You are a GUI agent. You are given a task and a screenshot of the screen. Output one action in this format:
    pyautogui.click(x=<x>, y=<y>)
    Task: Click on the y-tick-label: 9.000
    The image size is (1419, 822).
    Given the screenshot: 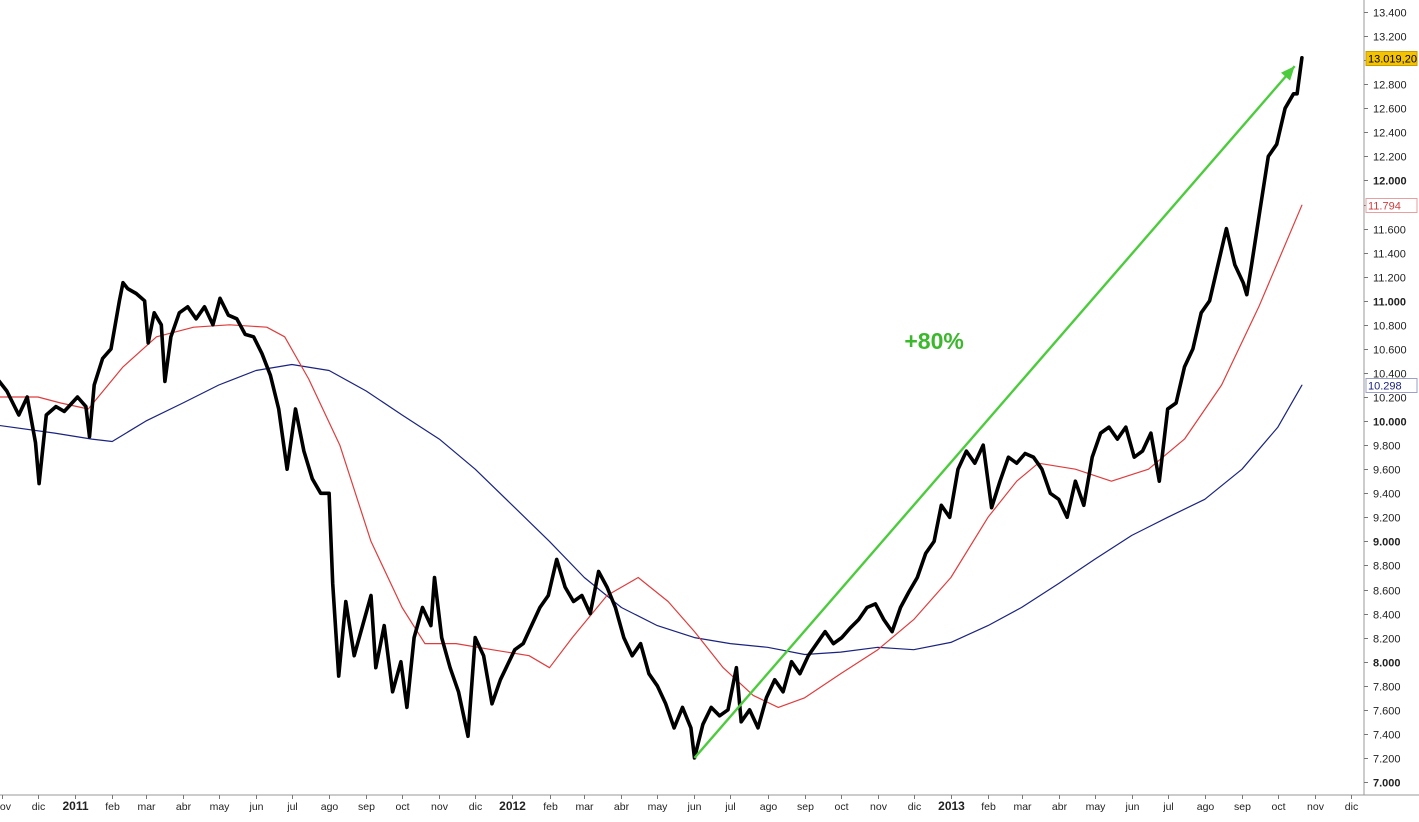 What is the action you would take?
    pyautogui.click(x=1387, y=543)
    